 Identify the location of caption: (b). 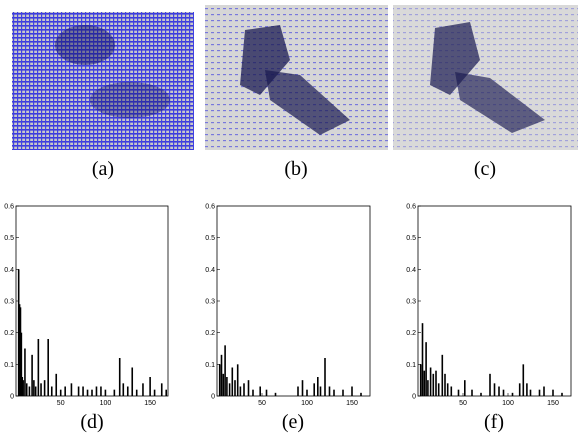
(295, 169).